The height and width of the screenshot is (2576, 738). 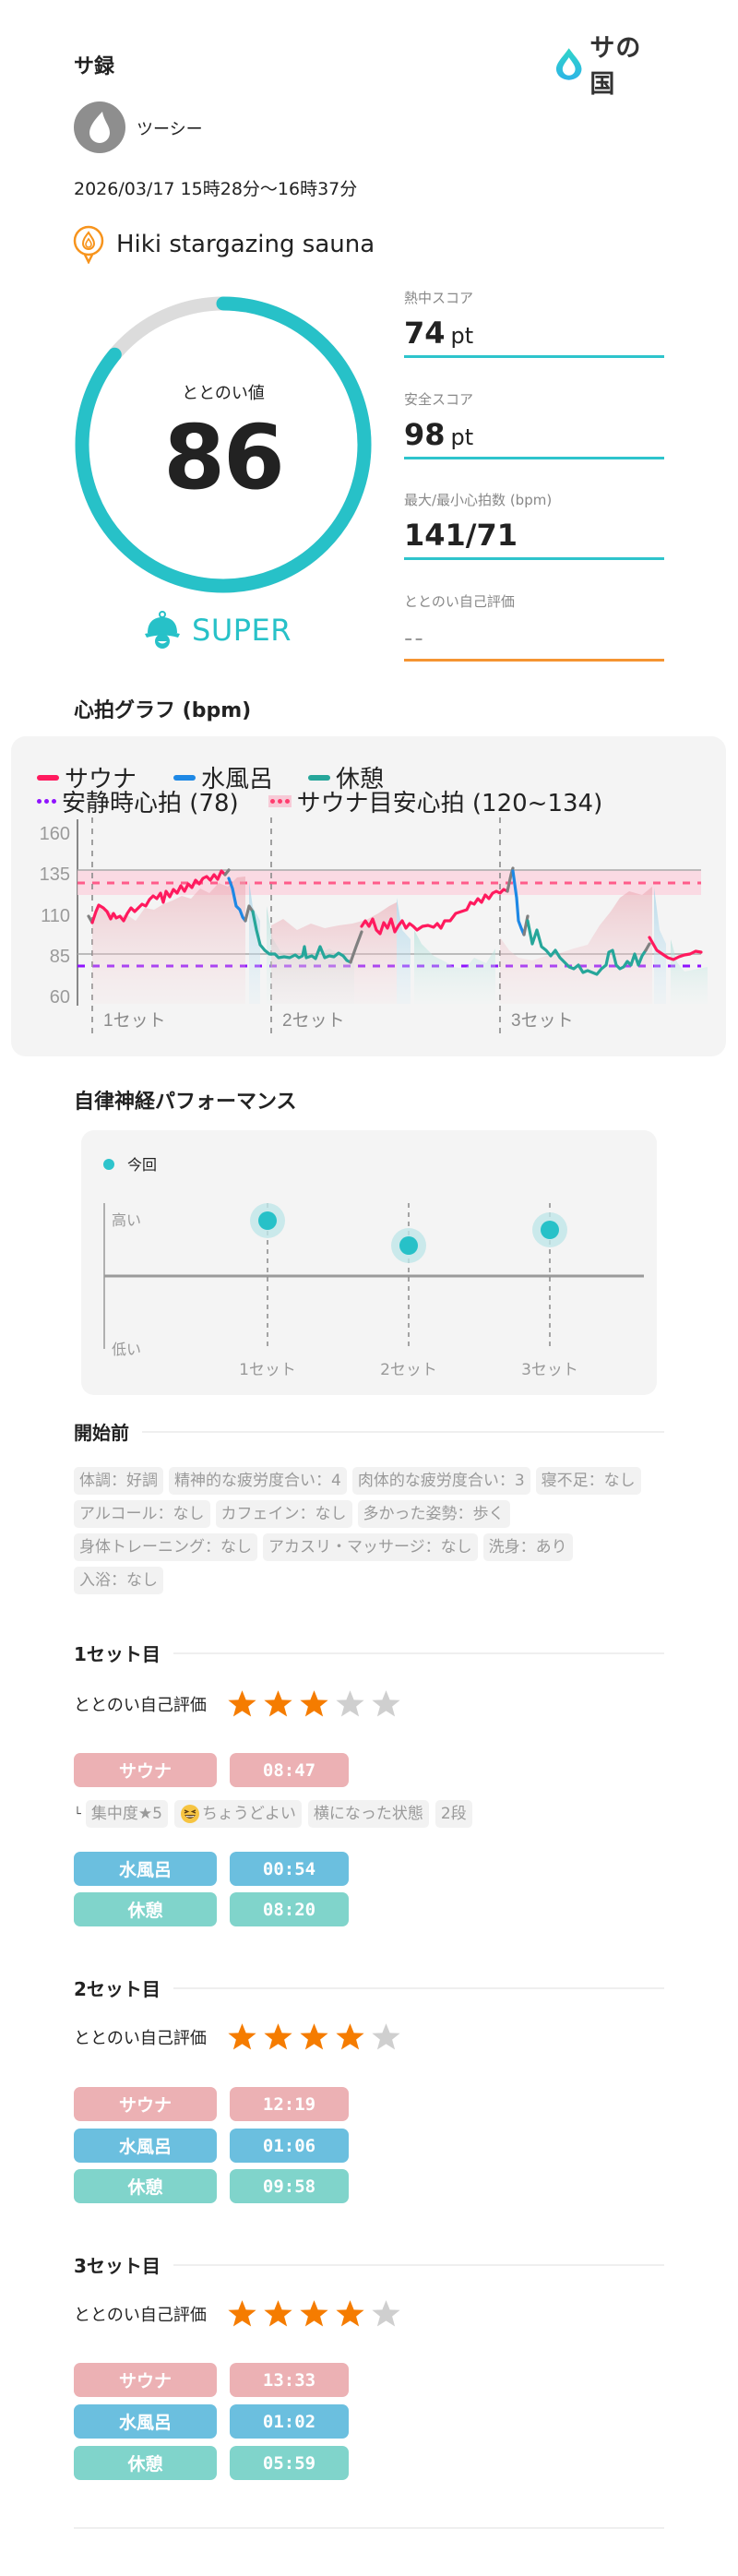 I want to click on set-3-rest-row: 休憩 05:59, so click(x=211, y=2463).